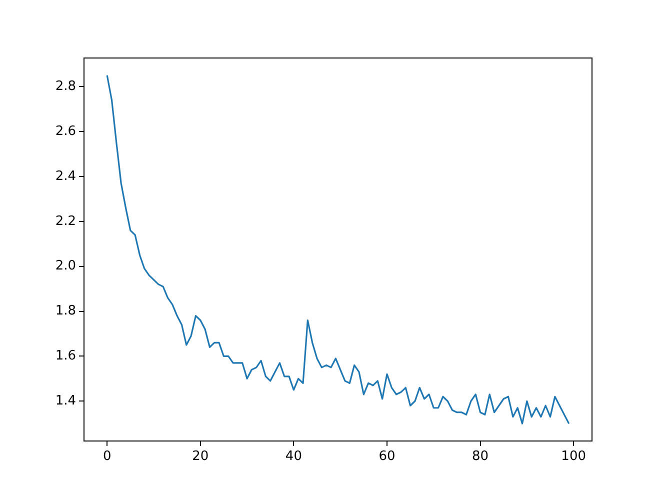 Image resolution: width=665 pixels, height=493 pixels. I want to click on y-tick-label: 2.8, so click(65, 86).